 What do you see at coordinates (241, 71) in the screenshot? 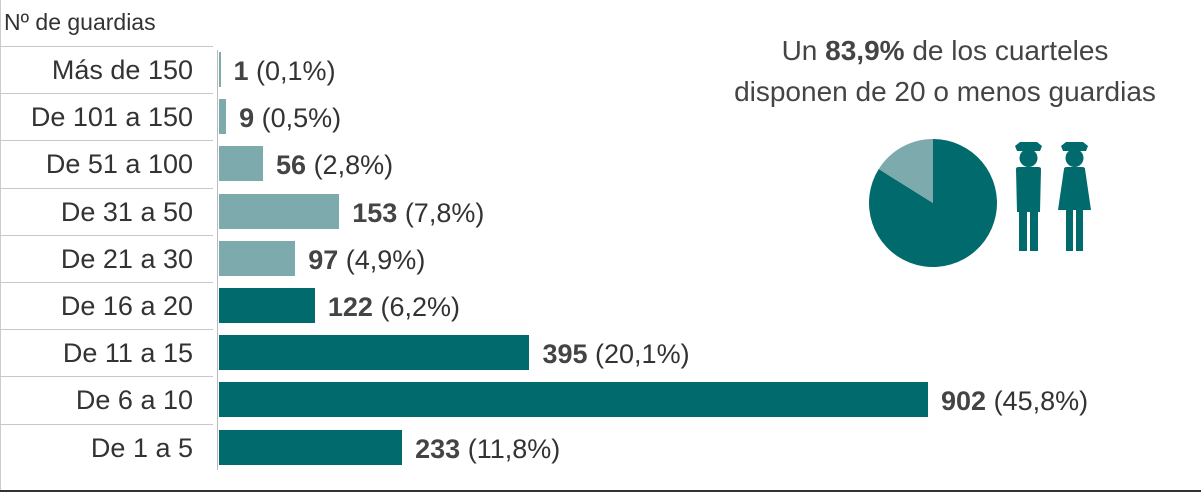
I see `value-count: 1` at bounding box center [241, 71].